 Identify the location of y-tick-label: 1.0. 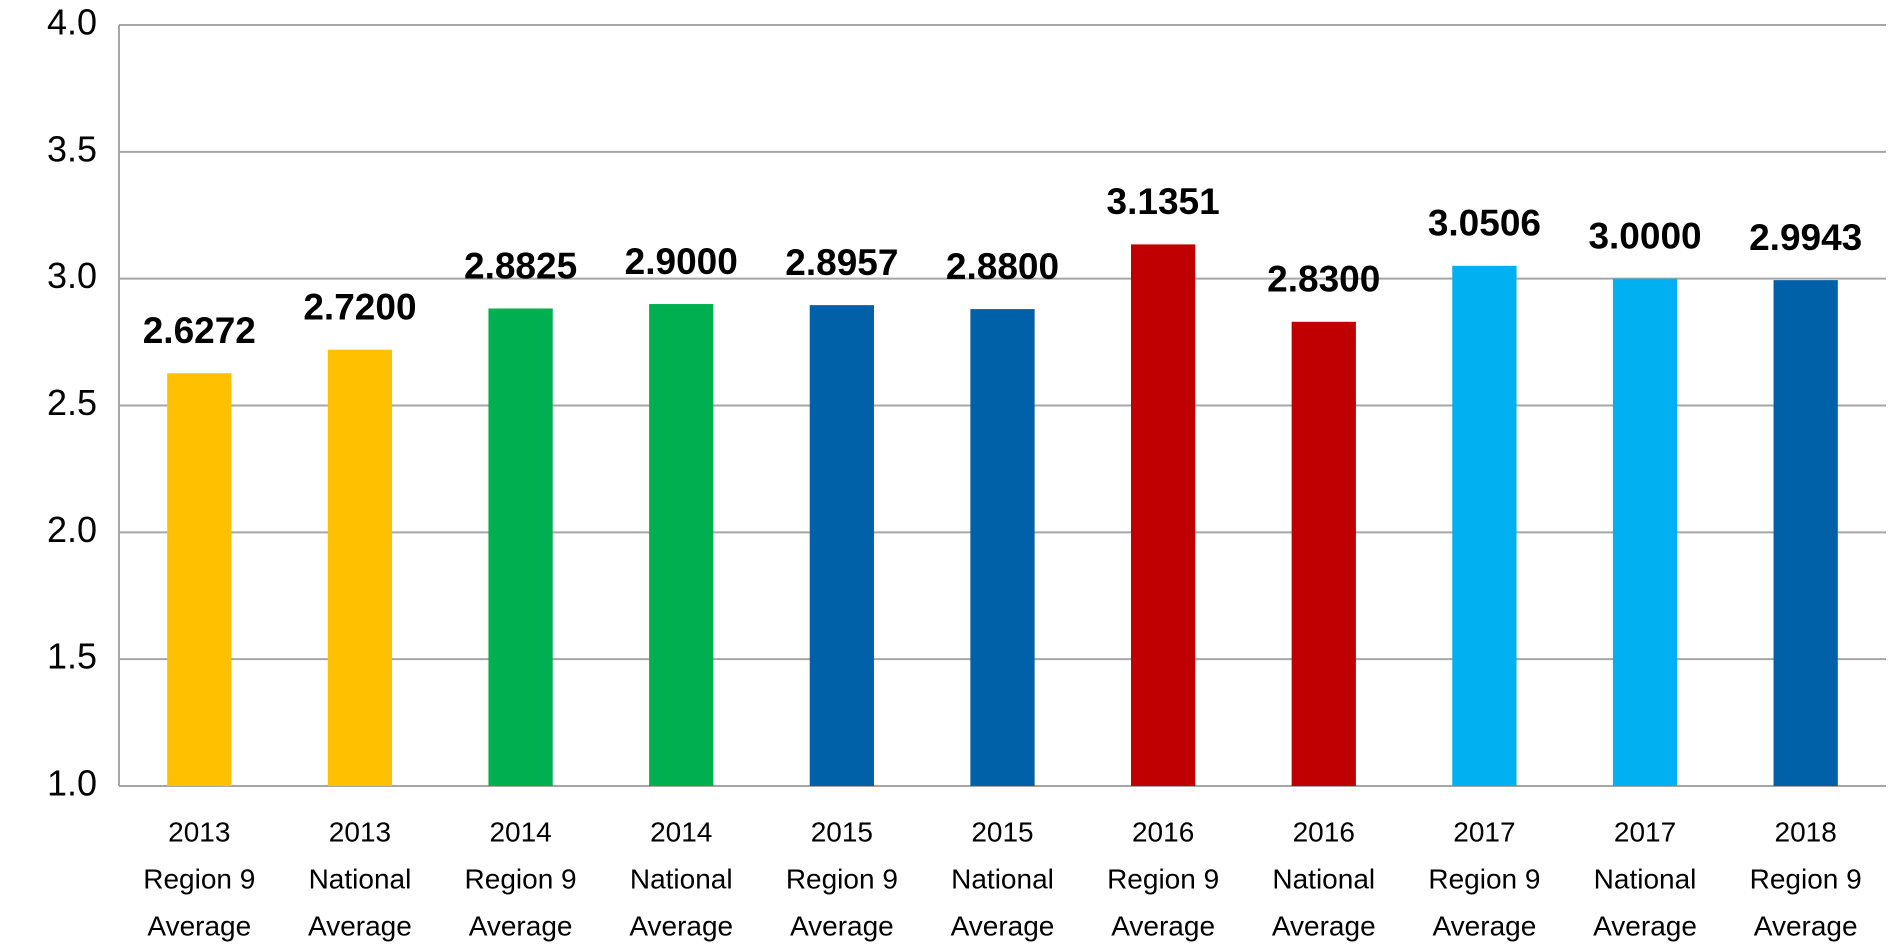
(72, 783).